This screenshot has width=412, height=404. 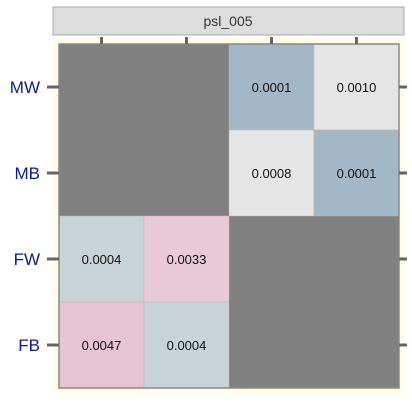 What do you see at coordinates (29, 345) in the screenshot?
I see `row-label-fb: FB` at bounding box center [29, 345].